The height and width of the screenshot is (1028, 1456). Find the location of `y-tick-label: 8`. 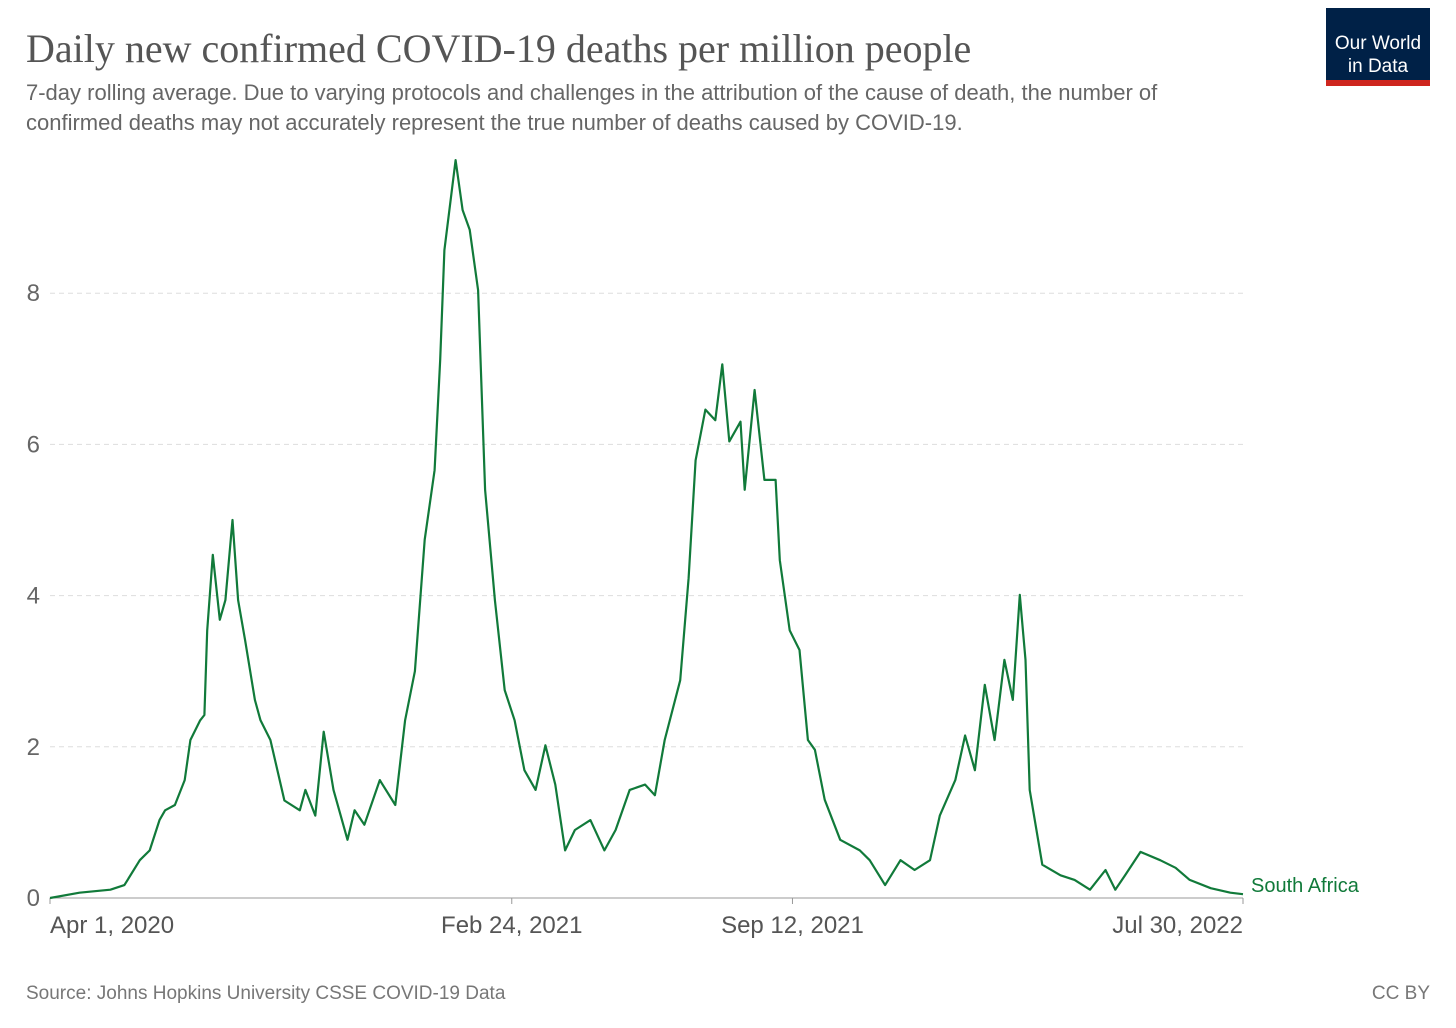

y-tick-label: 8 is located at coordinates (33, 293).